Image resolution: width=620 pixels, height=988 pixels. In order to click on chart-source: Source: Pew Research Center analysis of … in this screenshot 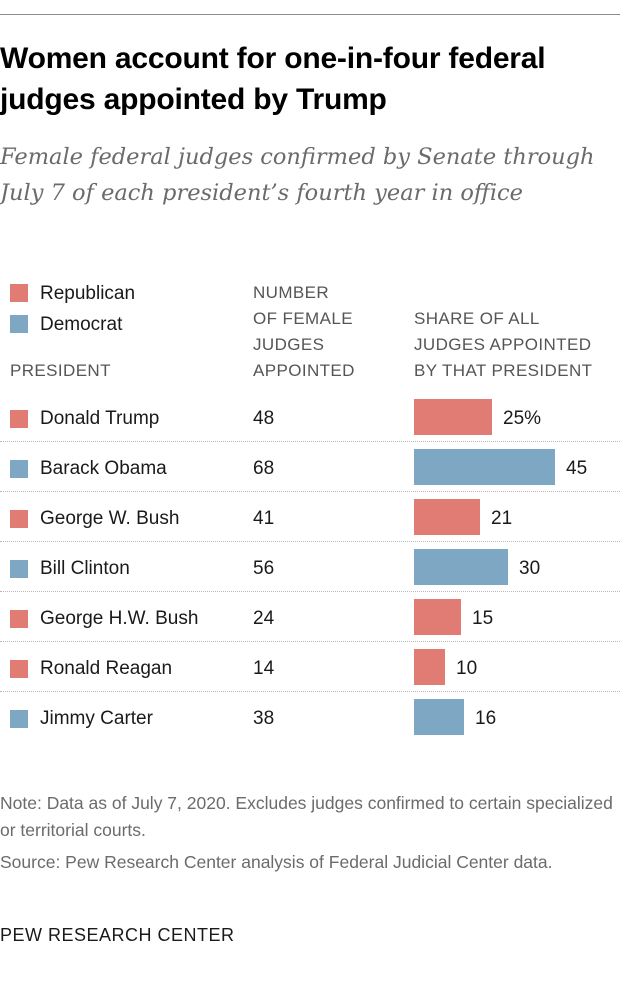, I will do `click(276, 862)`.